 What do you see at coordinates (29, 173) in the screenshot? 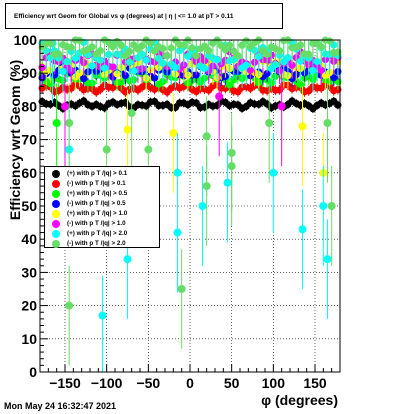
I see `y-tick-label: 60` at bounding box center [29, 173].